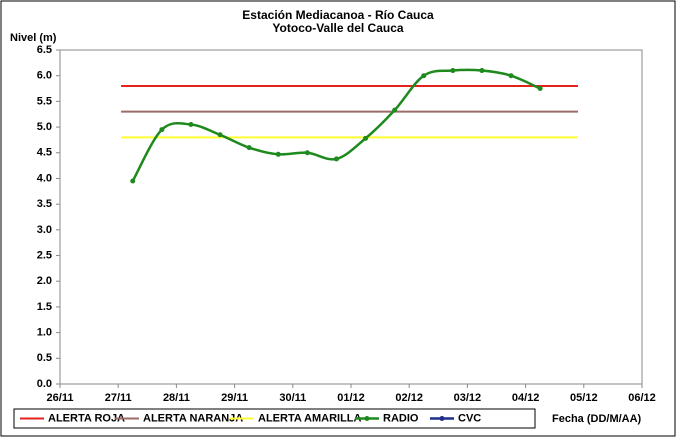  I want to click on chart-title: Estación Mediacanoa - Río Cauca, so click(338, 15).